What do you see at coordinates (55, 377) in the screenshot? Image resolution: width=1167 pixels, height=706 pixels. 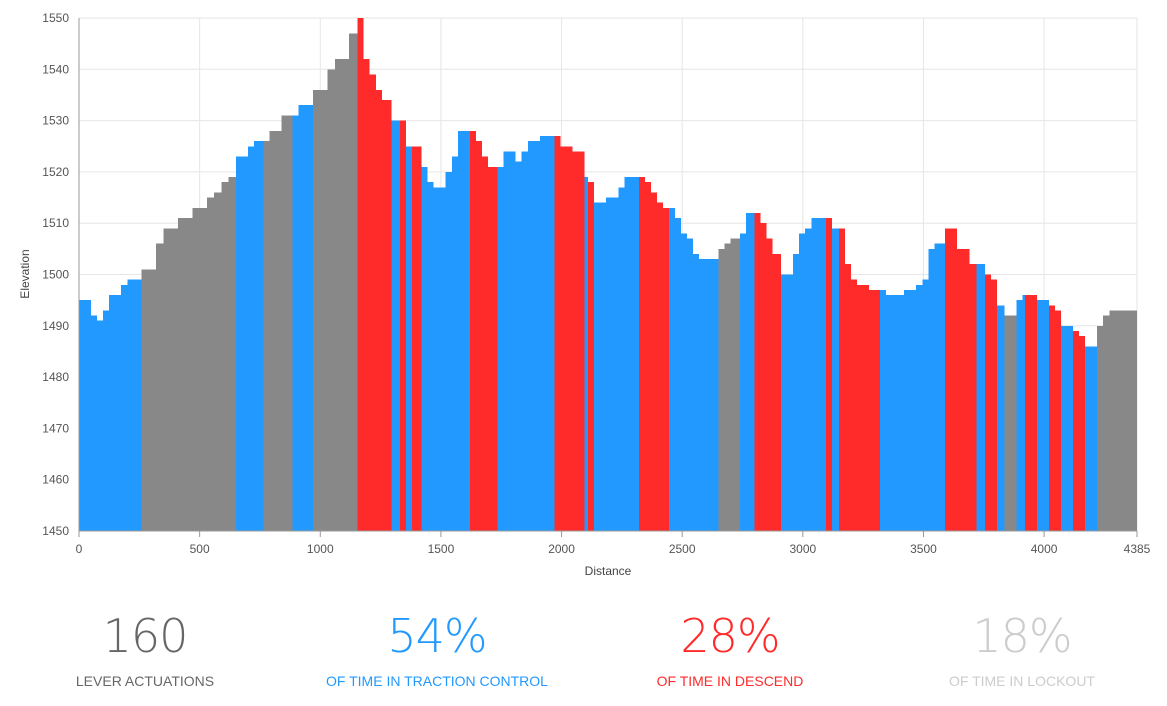 I see `y-tick-label: 1480` at bounding box center [55, 377].